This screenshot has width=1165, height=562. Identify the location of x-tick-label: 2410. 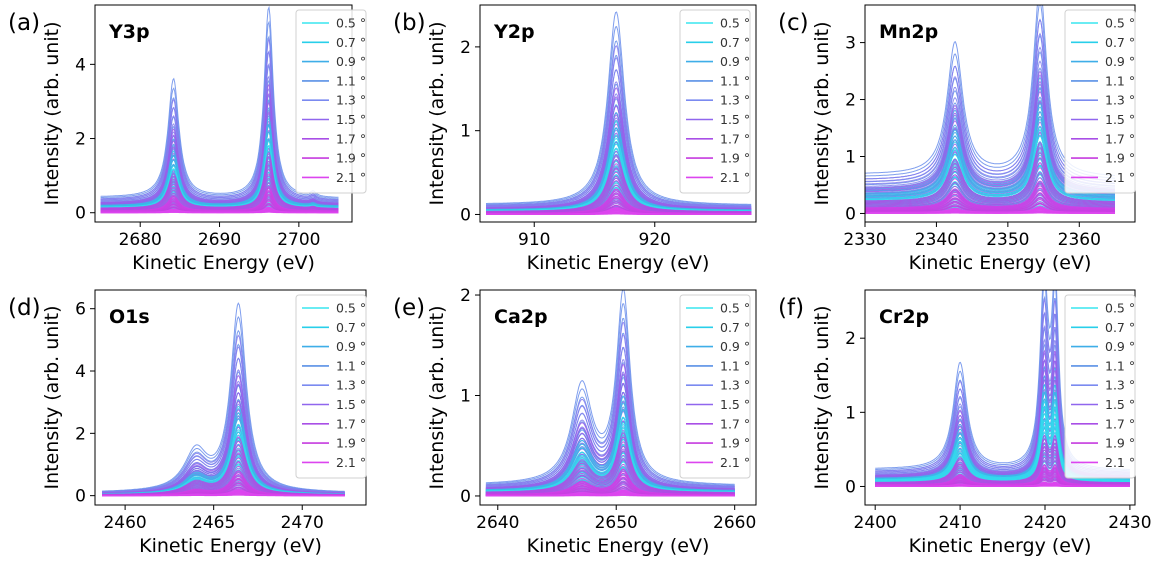
(959, 523).